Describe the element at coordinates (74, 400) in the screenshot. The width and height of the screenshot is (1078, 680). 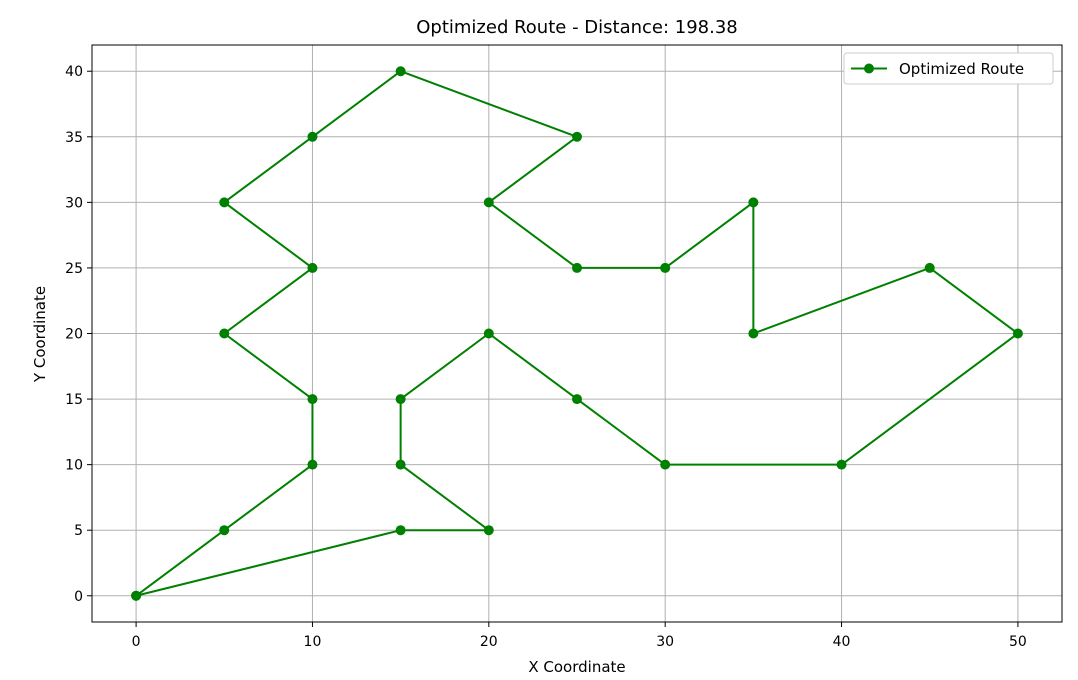
I see `y-tick-label: 15` at that location.